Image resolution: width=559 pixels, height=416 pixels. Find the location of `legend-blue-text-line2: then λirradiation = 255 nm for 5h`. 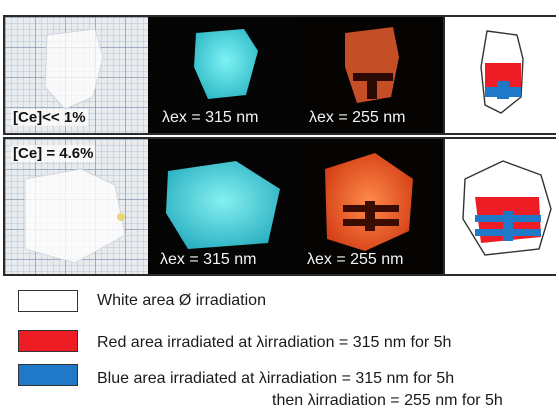

legend-blue-text-line2: then λirradiation = 255 nm for 5h is located at coordinates (387, 400).